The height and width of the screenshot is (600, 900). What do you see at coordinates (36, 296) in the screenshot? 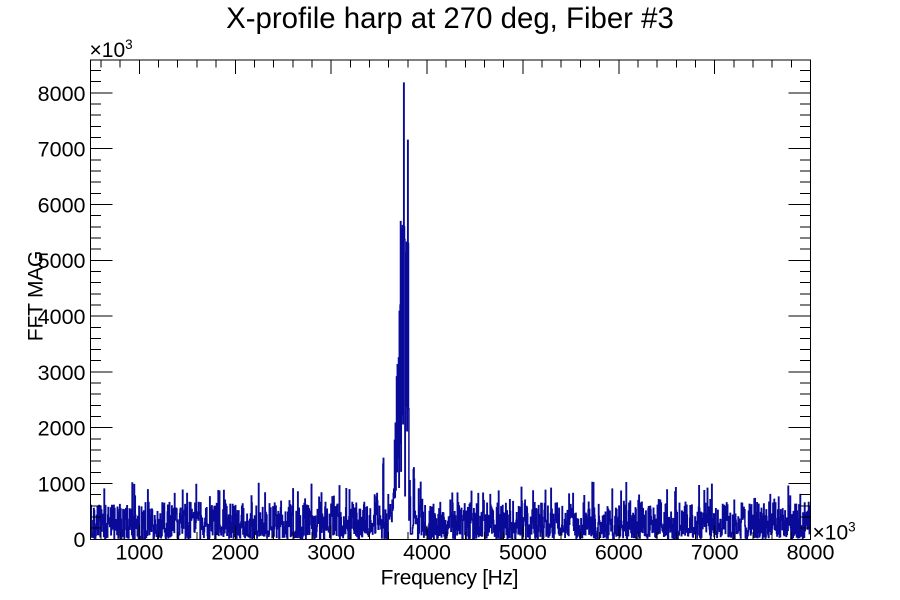
I see `svg-text: FFT MAG` at bounding box center [36, 296].